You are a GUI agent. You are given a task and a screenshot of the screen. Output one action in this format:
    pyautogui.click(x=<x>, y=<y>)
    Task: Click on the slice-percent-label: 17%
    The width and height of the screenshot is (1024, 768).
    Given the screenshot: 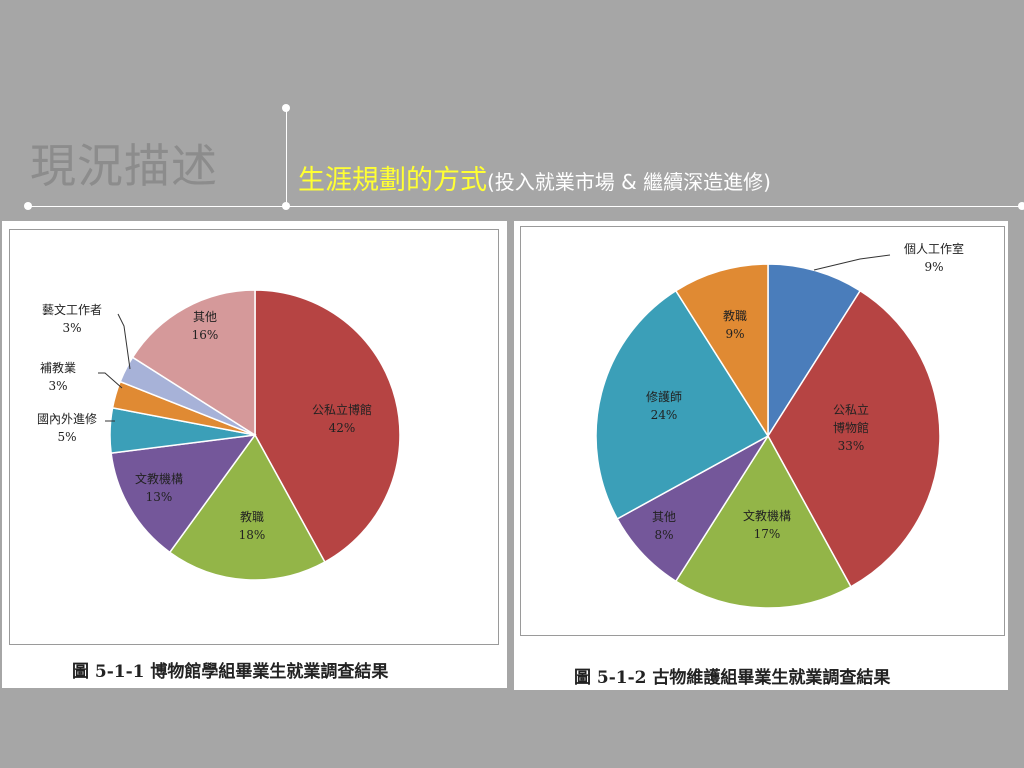 What is the action you would take?
    pyautogui.click(x=767, y=534)
    